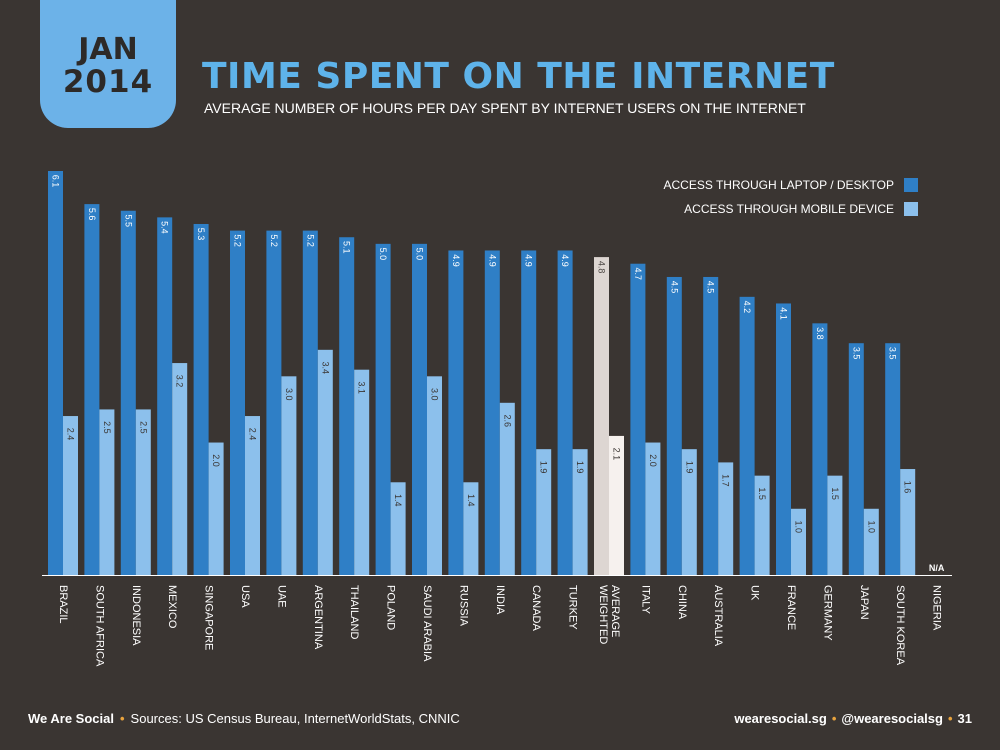 The width and height of the screenshot is (1000, 750). I want to click on category-label-saudi-arabia: SAUDI ARABIA, so click(427, 623).